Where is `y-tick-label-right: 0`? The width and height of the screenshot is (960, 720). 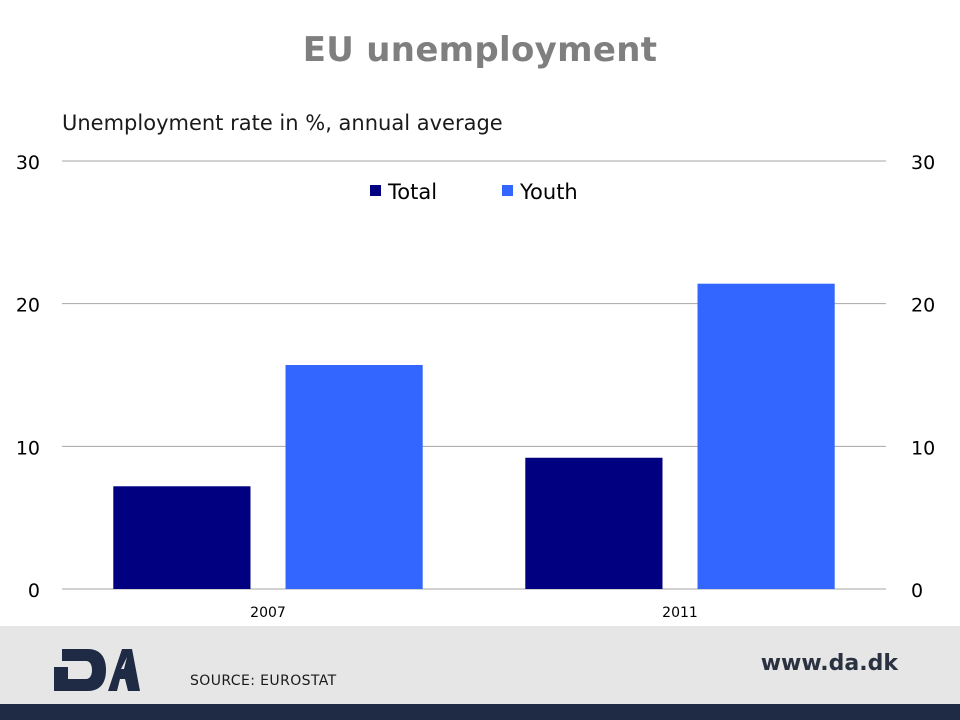
y-tick-label-right: 0 is located at coordinates (917, 591).